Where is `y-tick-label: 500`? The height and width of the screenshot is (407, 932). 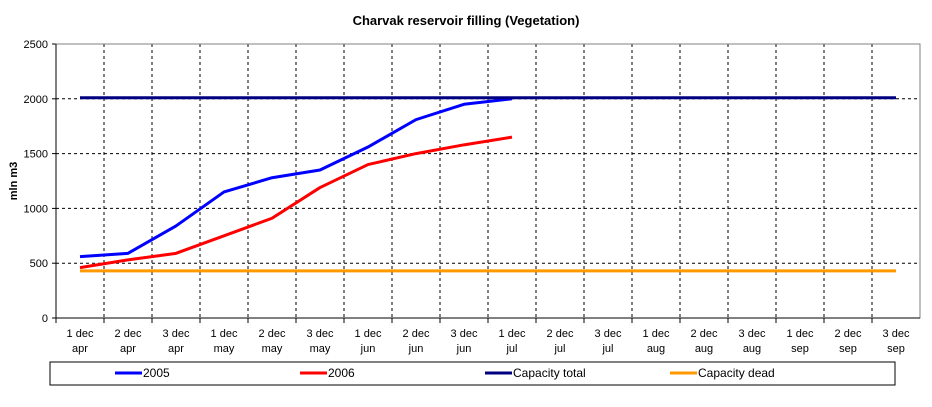 y-tick-label: 500 is located at coordinates (39, 264).